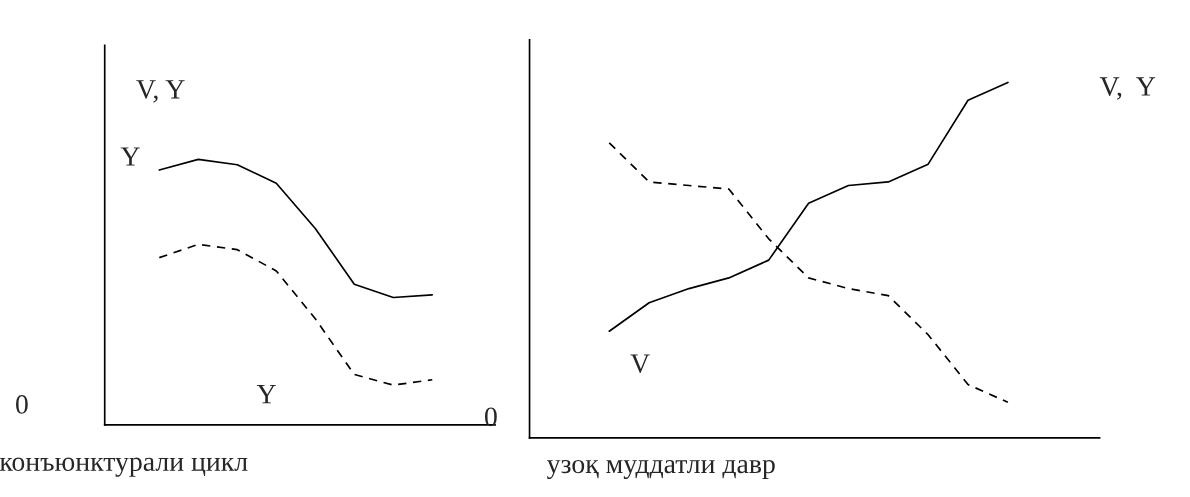 The image size is (1190, 497). What do you see at coordinates (124, 467) in the screenshot?
I see `x-axis-title: конъюнктурали цикл` at bounding box center [124, 467].